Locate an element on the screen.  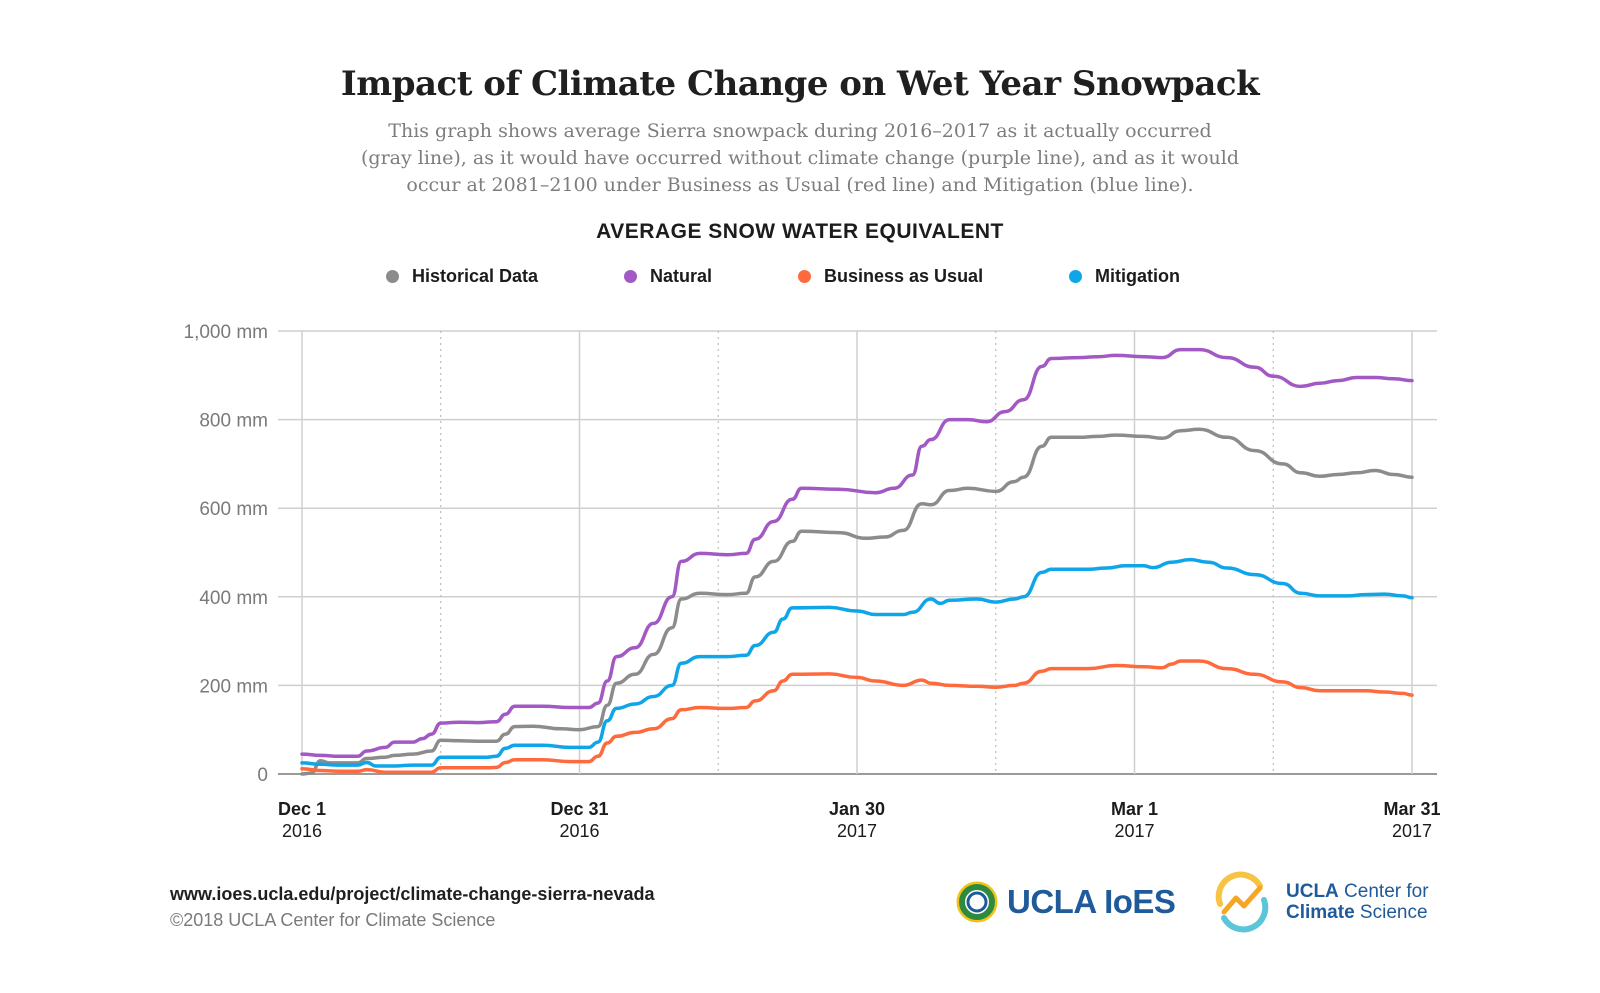
climate-science-icon is located at coordinates (1242, 902).